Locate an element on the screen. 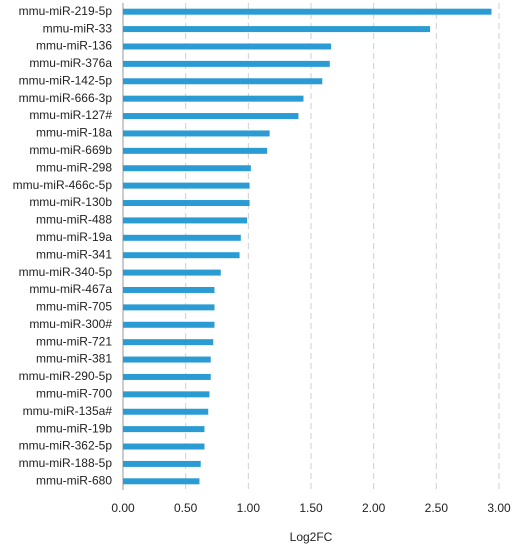  y-tick-label: mmu-miR-135a# is located at coordinates (68, 411).